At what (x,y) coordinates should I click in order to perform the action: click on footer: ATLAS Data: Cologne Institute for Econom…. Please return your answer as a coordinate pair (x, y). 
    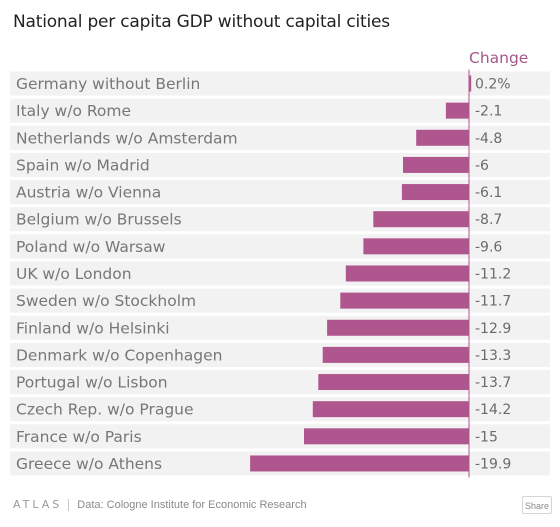
    Looking at the image, I should click on (160, 504).